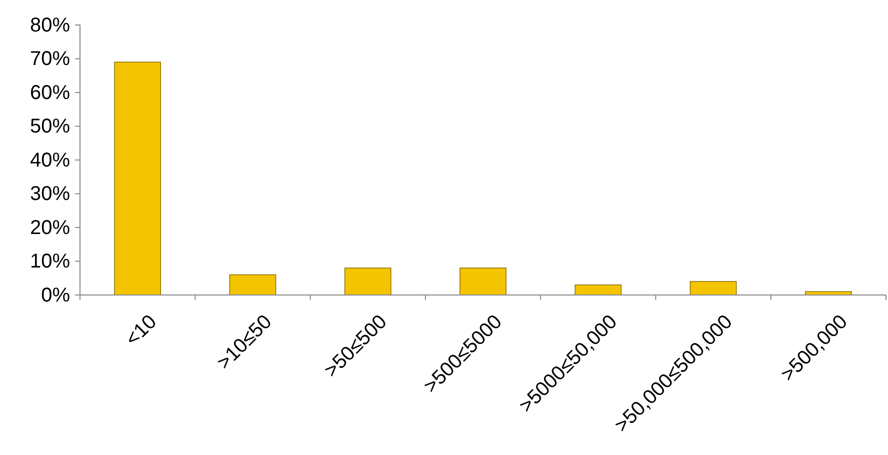 Image resolution: width=888 pixels, height=455 pixels. I want to click on y-tick-label: 10%, so click(50, 261).